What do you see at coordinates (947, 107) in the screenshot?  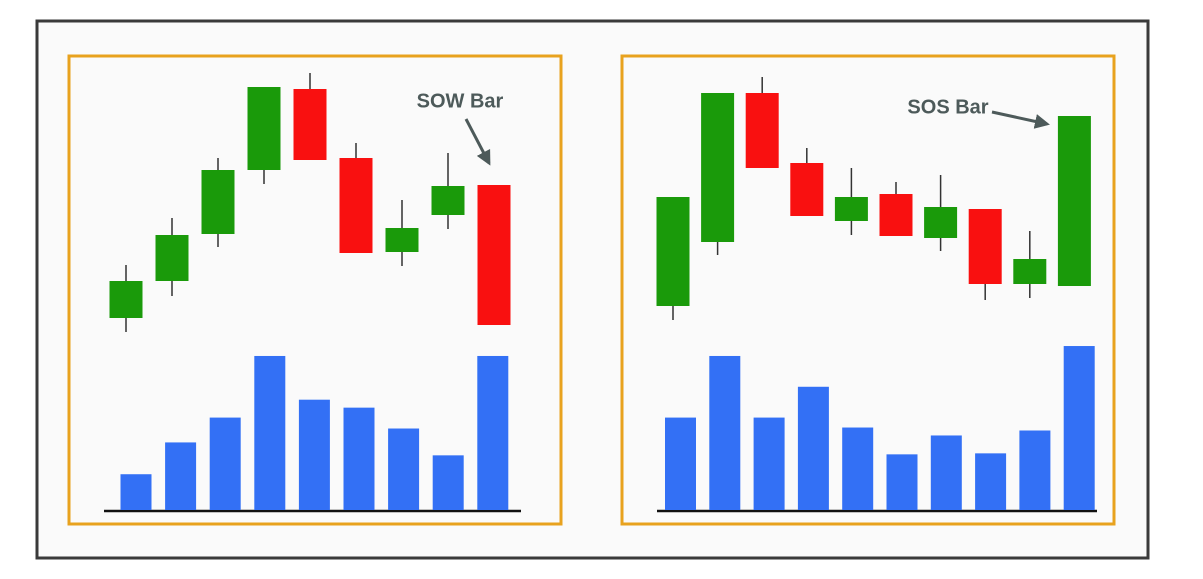 I see `annotation: SOS Bar` at bounding box center [947, 107].